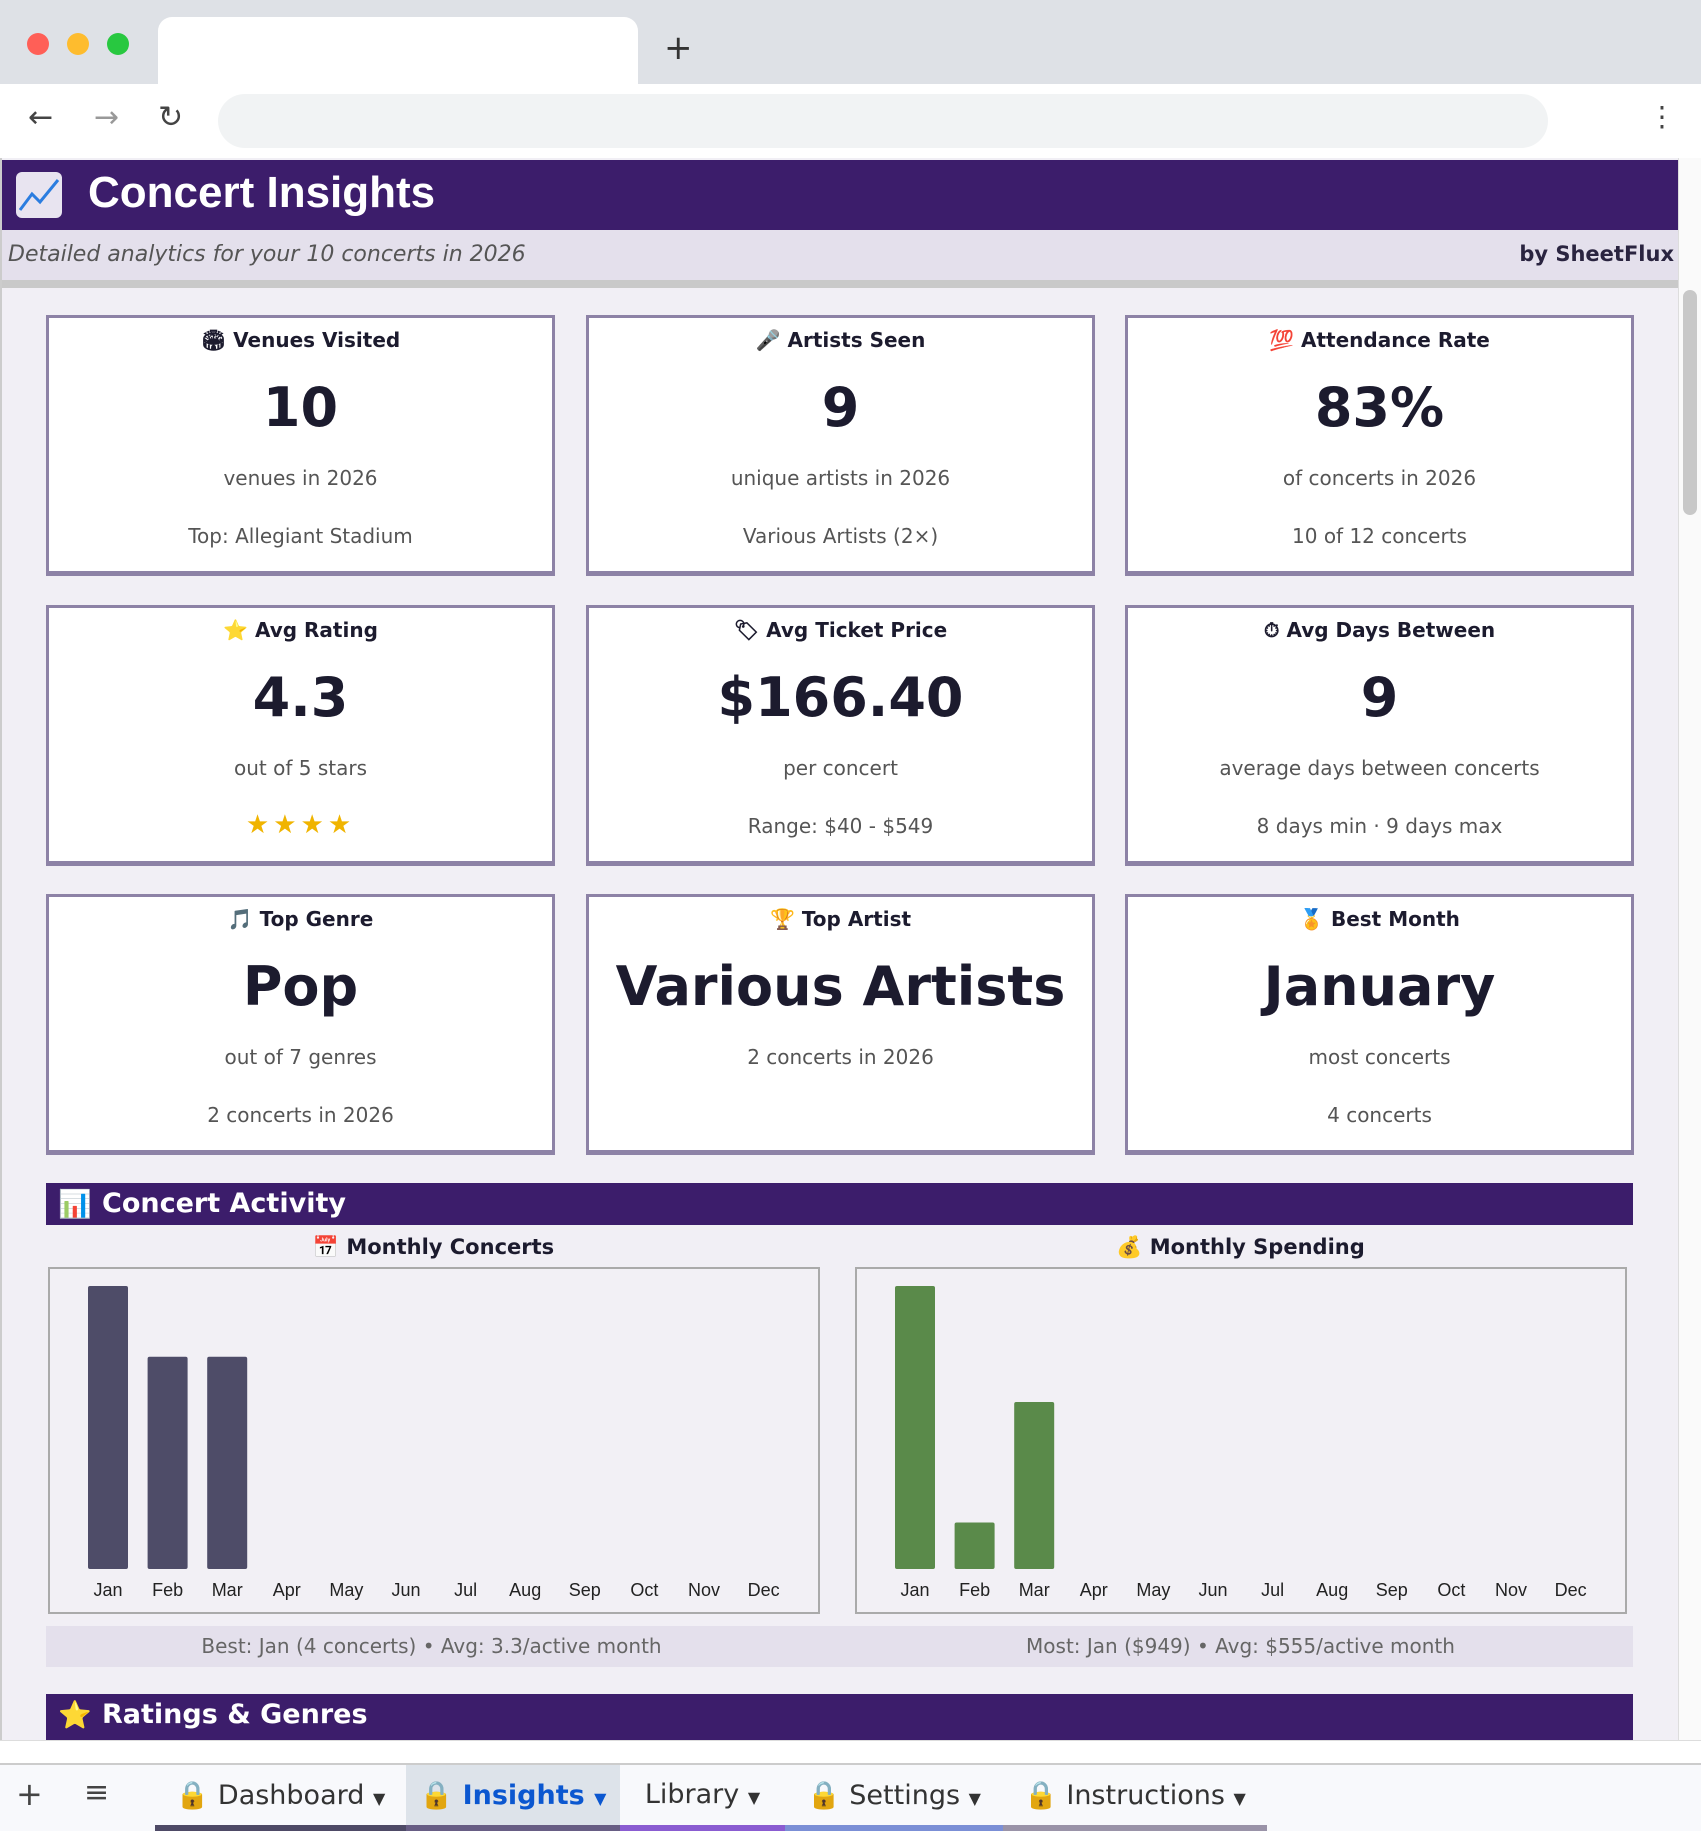 The height and width of the screenshot is (1831, 1701). Describe the element at coordinates (1379, 478) in the screenshot. I see `card-subtext: of concerts in 2026` at that location.